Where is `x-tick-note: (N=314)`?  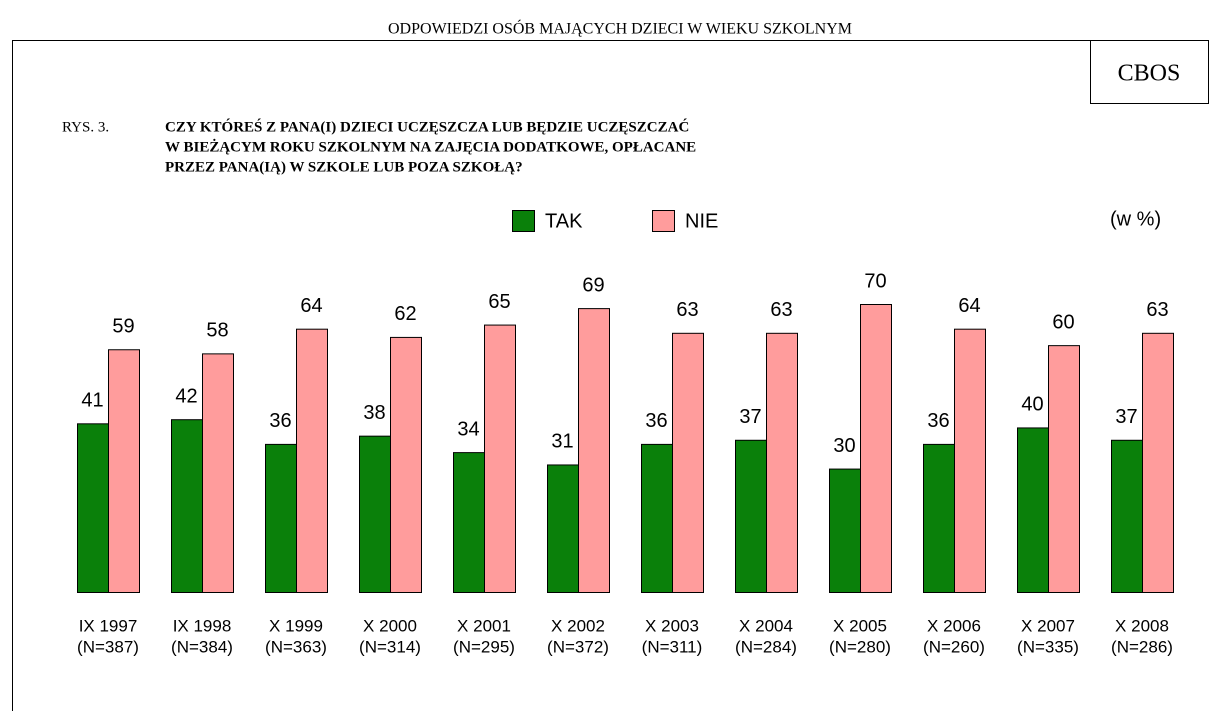 x-tick-note: (N=314) is located at coordinates (390, 646).